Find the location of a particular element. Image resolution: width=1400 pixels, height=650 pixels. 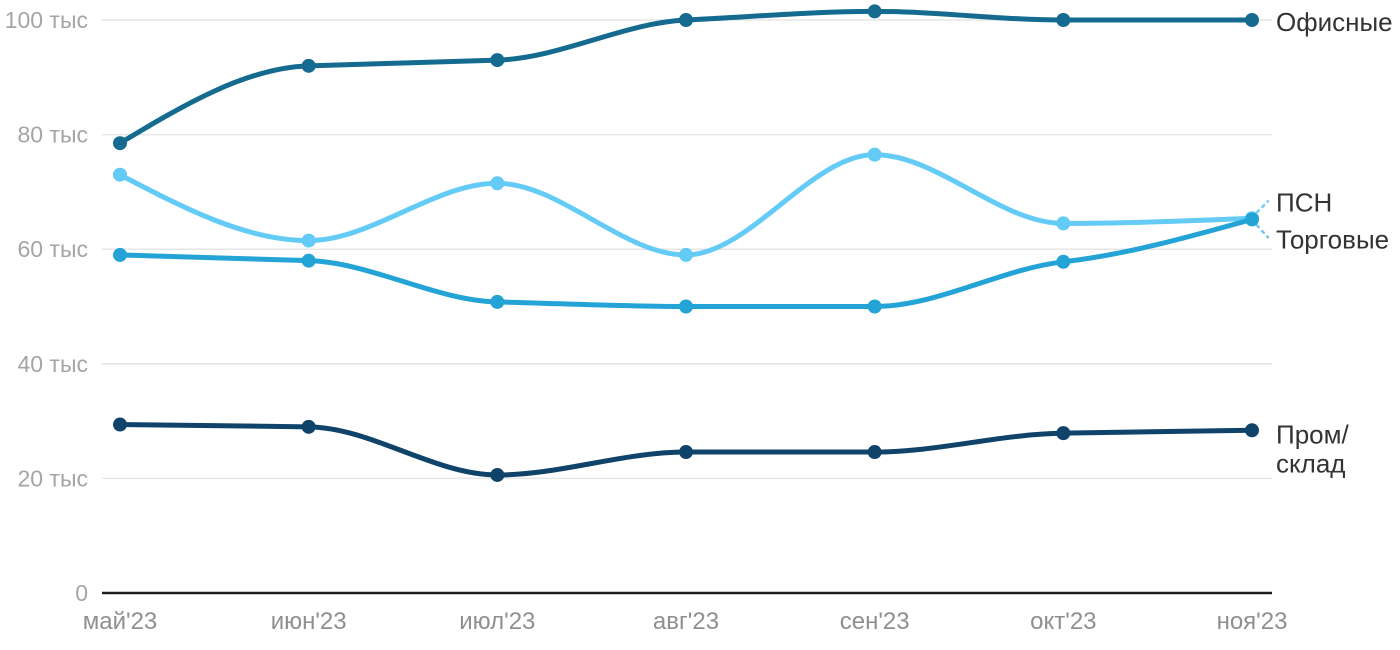

x-tick-label: авг'23 is located at coordinates (686, 621).